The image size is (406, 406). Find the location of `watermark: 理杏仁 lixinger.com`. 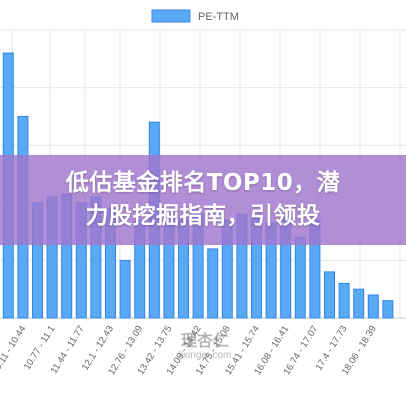

watermark: 理杏仁 lixinger.com is located at coordinates (205, 347).